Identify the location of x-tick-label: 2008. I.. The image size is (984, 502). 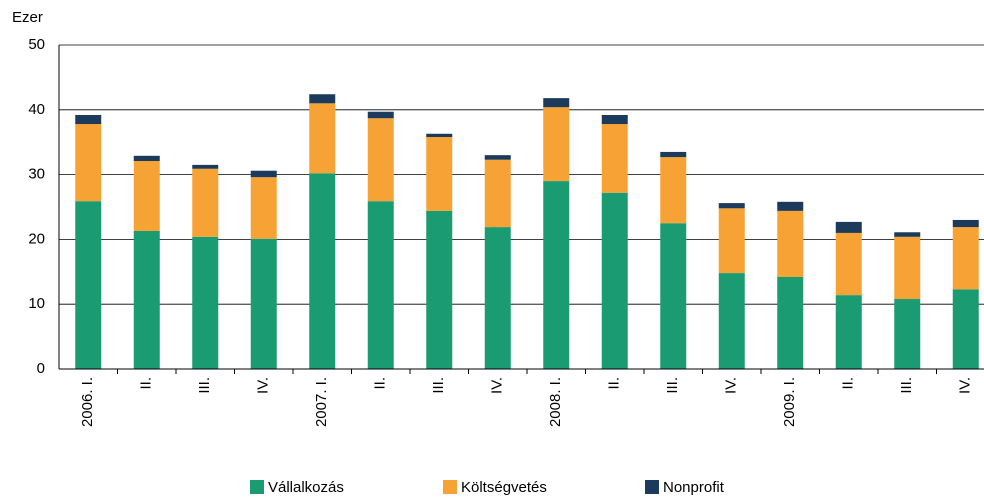
(555, 402).